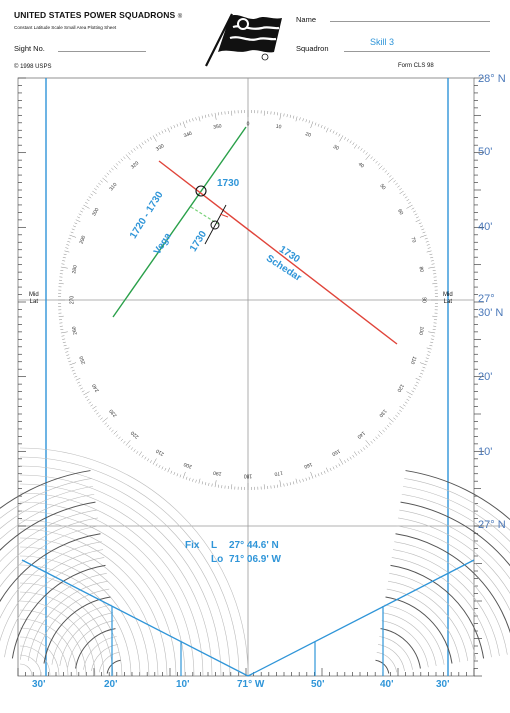 This screenshot has height=713, width=510. What do you see at coordinates (95, 212) in the screenshot?
I see `compass-label: 300` at bounding box center [95, 212].